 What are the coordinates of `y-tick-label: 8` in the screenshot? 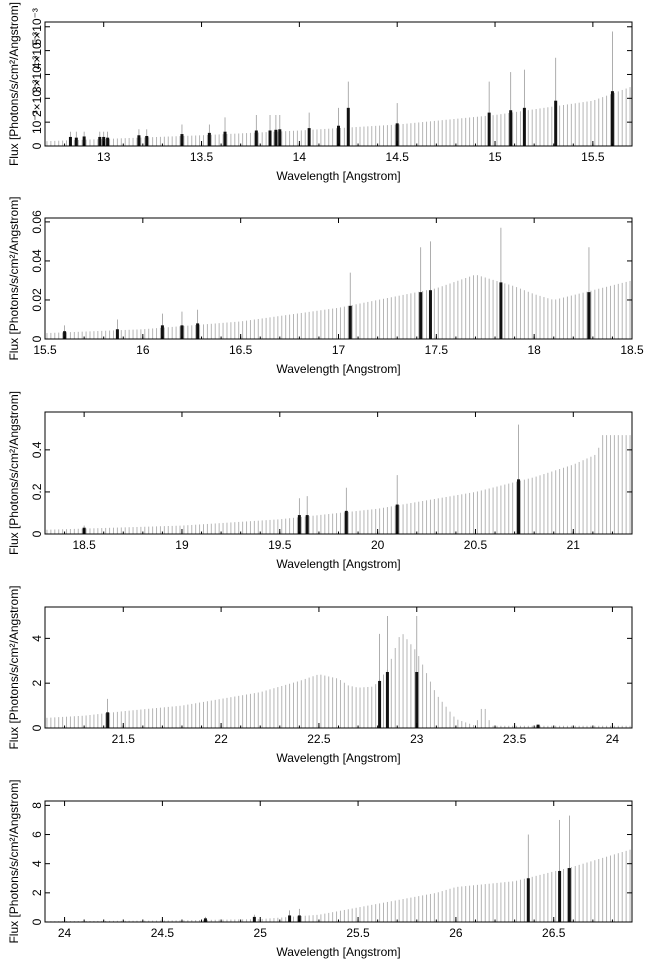 It's located at (37, 805).